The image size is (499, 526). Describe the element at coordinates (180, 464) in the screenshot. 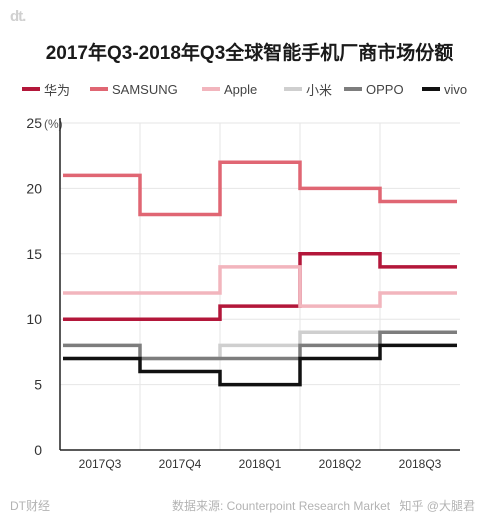

I see `x-tick-label-1: 2017Q4` at that location.